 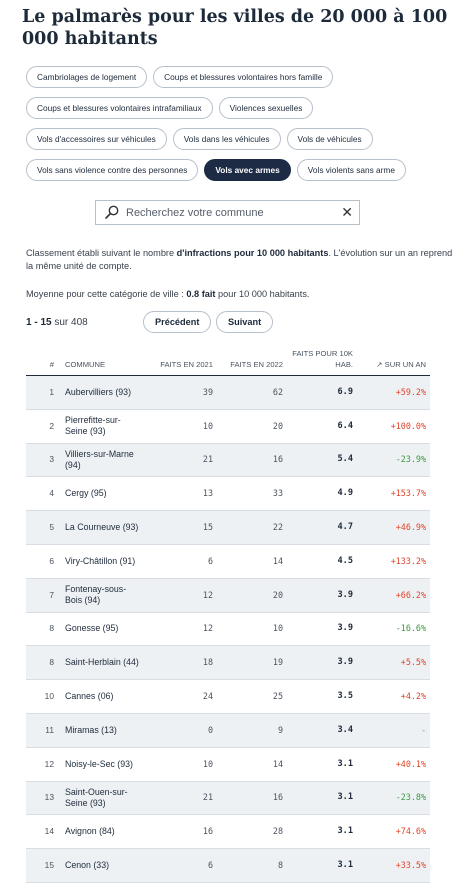 I want to click on cell-facts-2022: 10, so click(x=251, y=629).